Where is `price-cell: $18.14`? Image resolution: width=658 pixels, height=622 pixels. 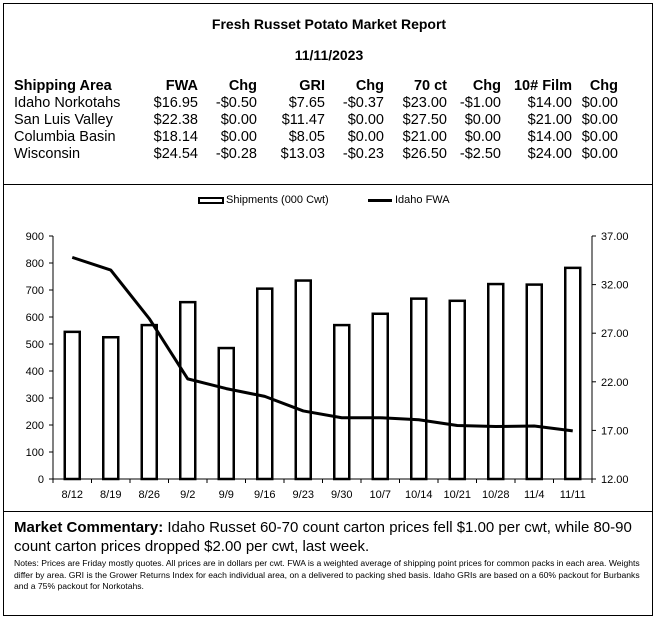
price-cell: $18.14 is located at coordinates (175, 137).